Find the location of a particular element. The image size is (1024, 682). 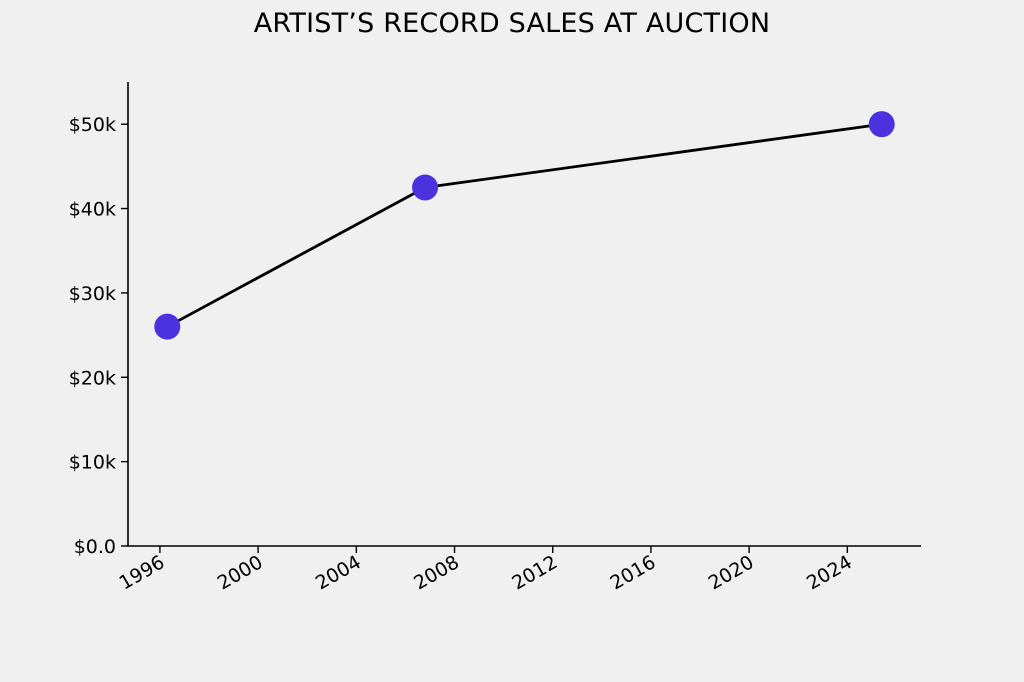

x-tick-label: 2004 is located at coordinates (338, 572).